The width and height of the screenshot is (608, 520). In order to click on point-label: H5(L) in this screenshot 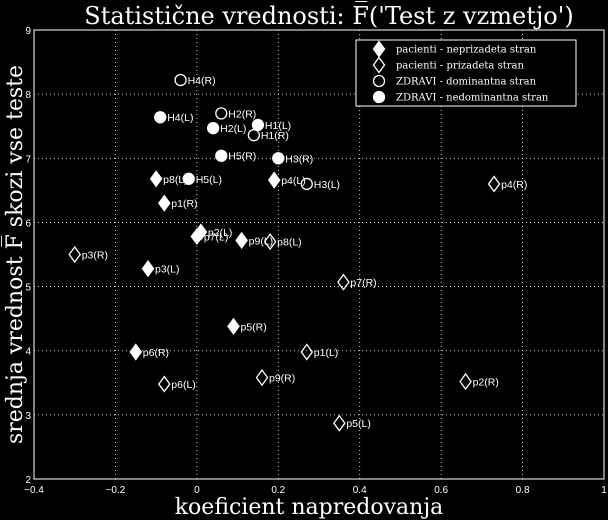, I will do `click(209, 180)`.